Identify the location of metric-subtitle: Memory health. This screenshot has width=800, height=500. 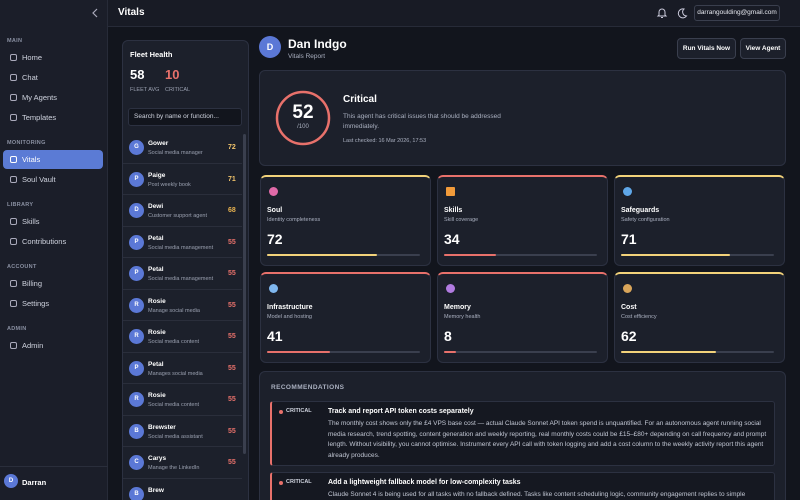
(462, 317).